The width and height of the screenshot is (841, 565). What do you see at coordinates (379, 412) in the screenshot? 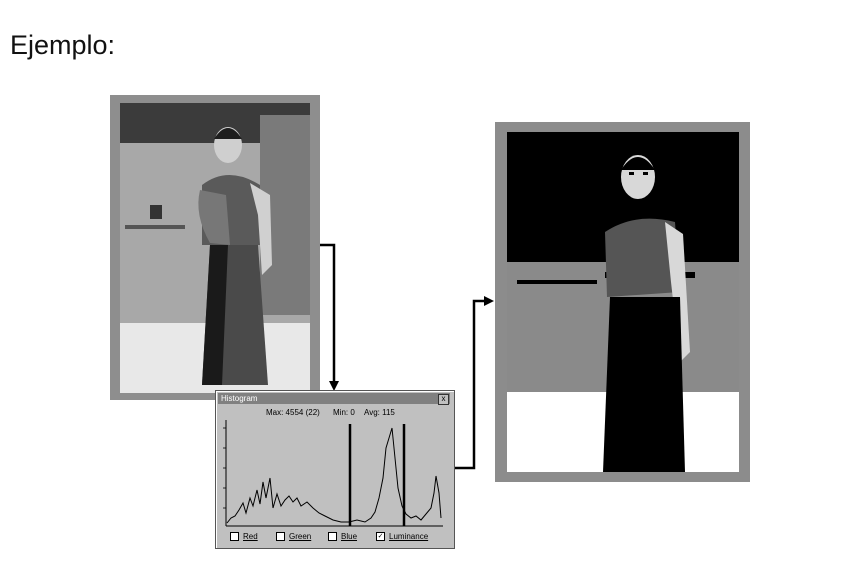
I see `avg-stat: Avg: 115` at bounding box center [379, 412].